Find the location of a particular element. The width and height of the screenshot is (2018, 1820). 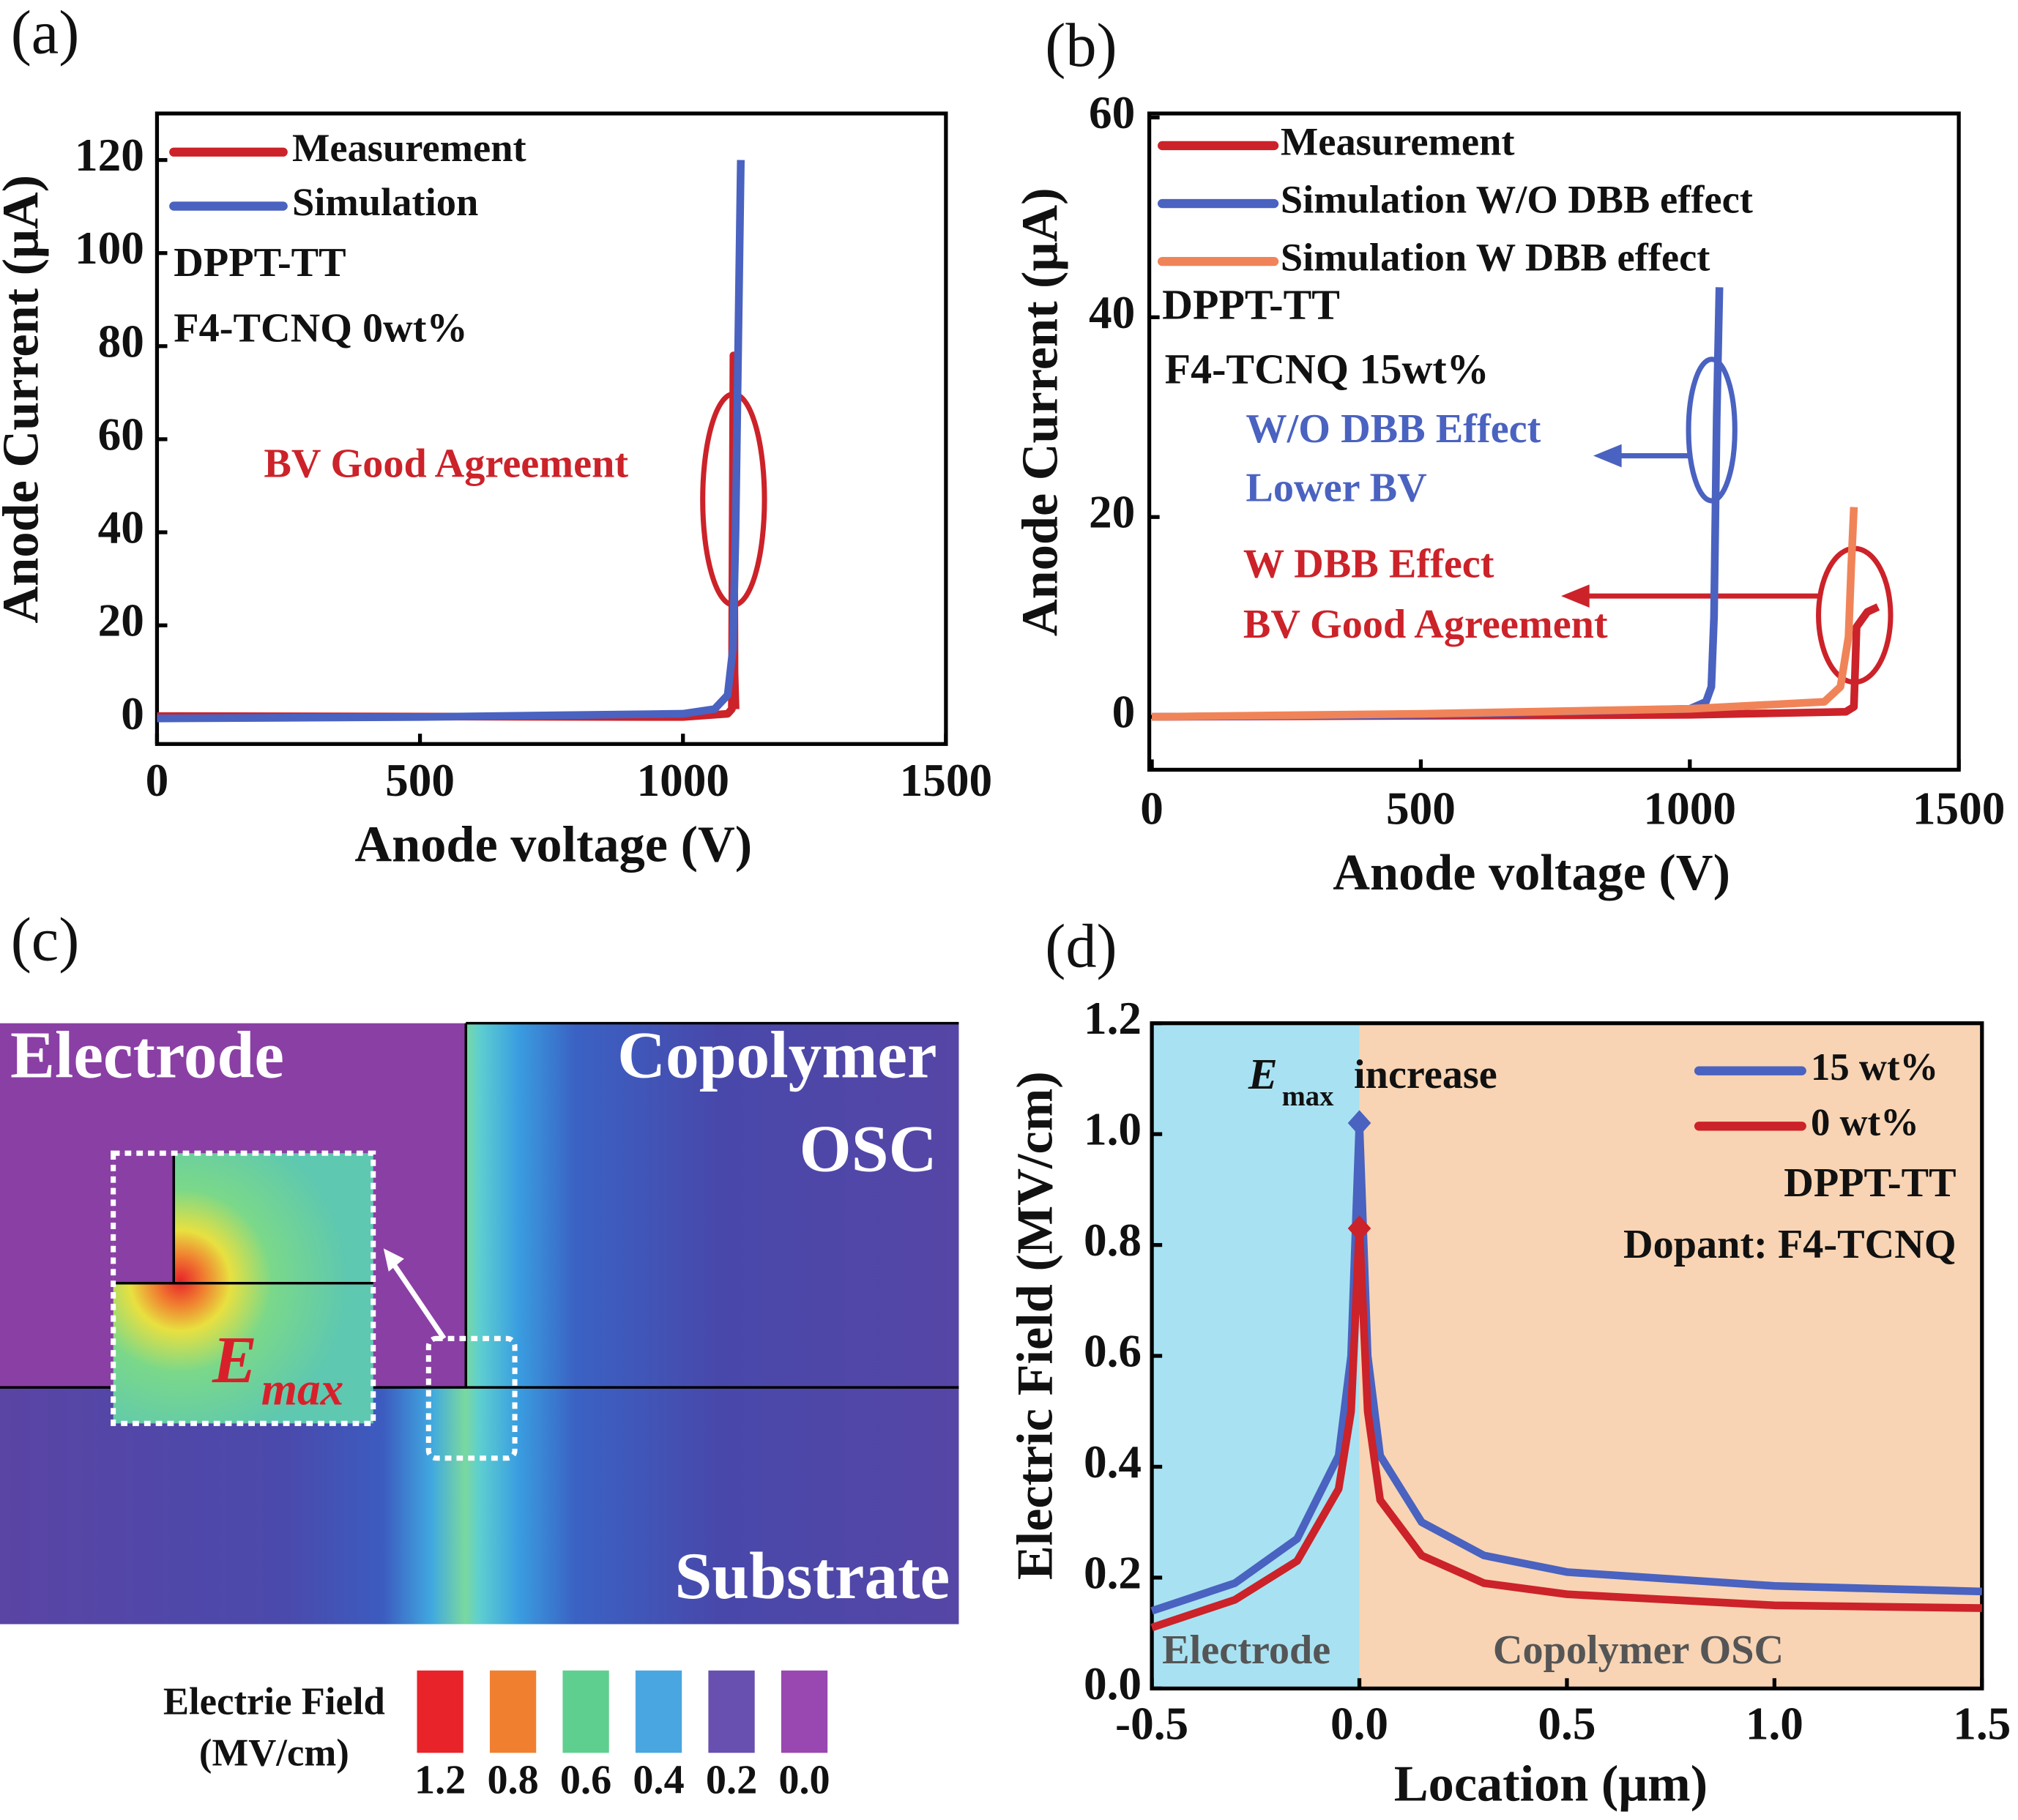

colorbar-label: 0.6 is located at coordinates (585, 1780).